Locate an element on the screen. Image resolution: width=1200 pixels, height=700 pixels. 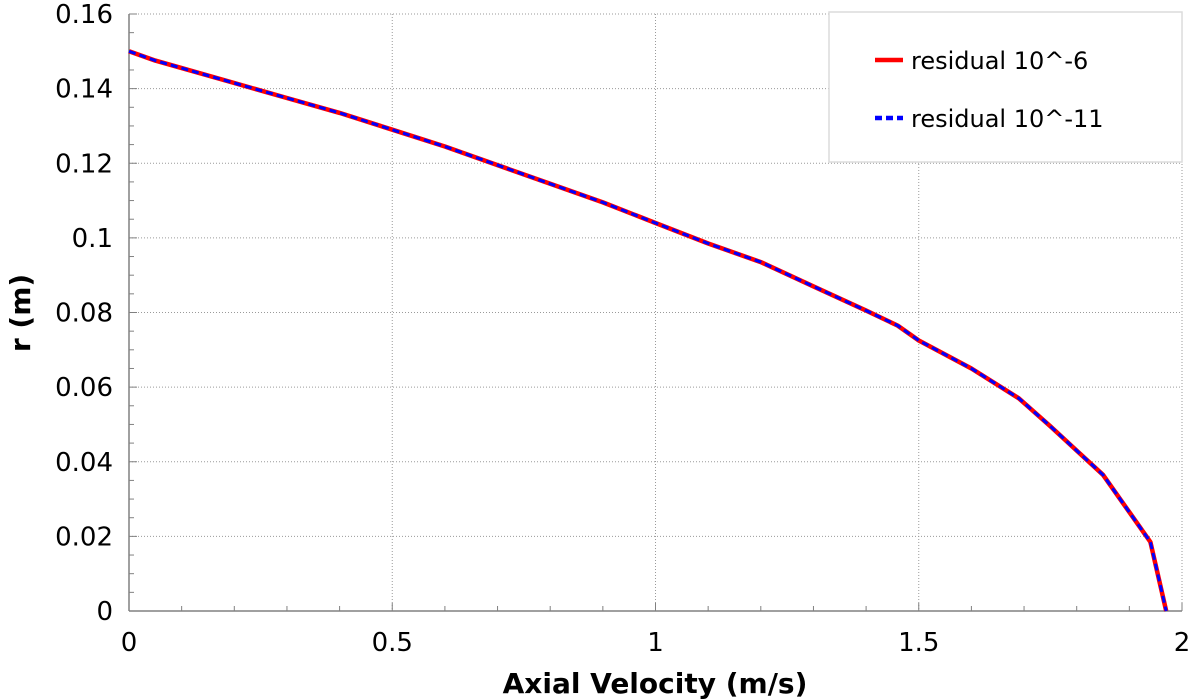
x-axis-title: Axial Velocity (m/s) is located at coordinates (655, 683).